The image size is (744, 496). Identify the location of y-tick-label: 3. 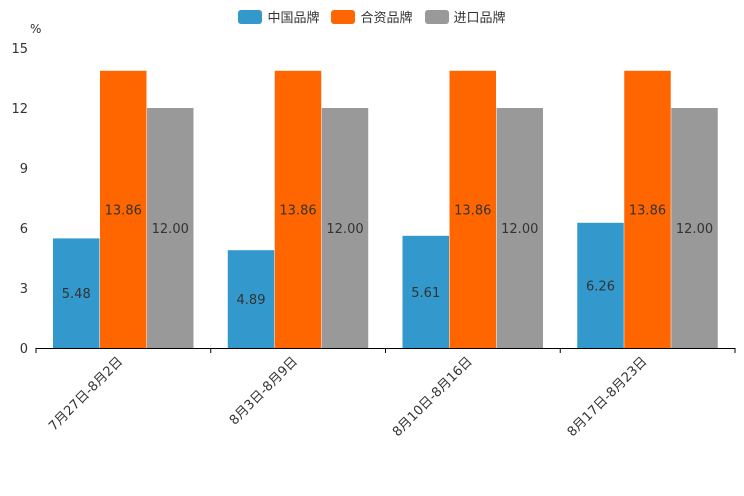
(24, 289).